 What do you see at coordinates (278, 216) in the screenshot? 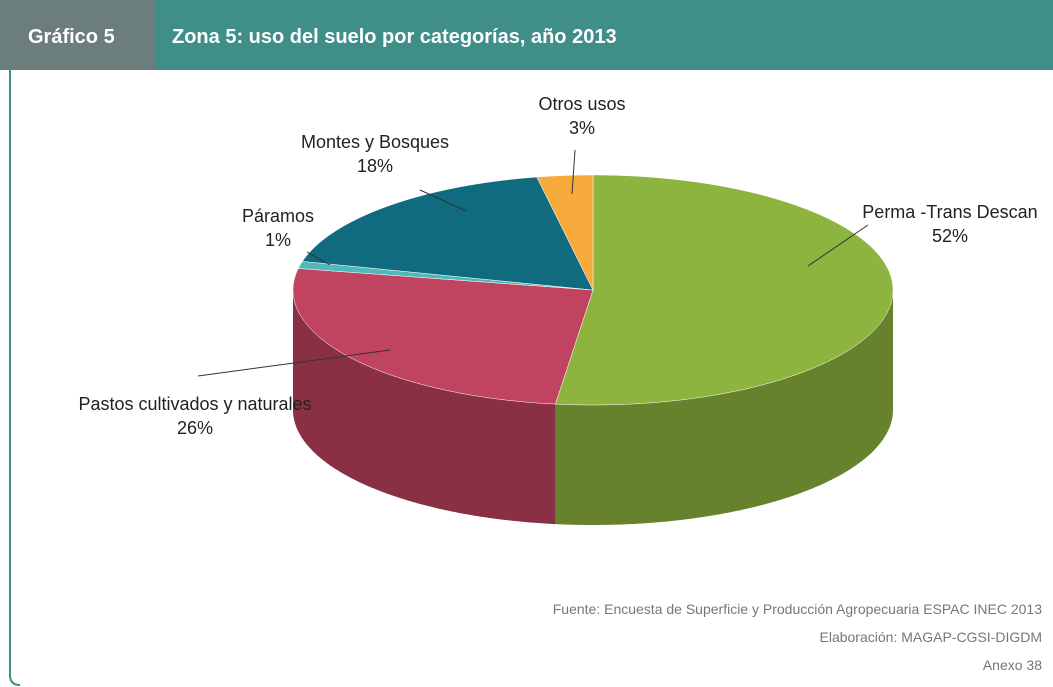
I see `category-label: Páramos` at bounding box center [278, 216].